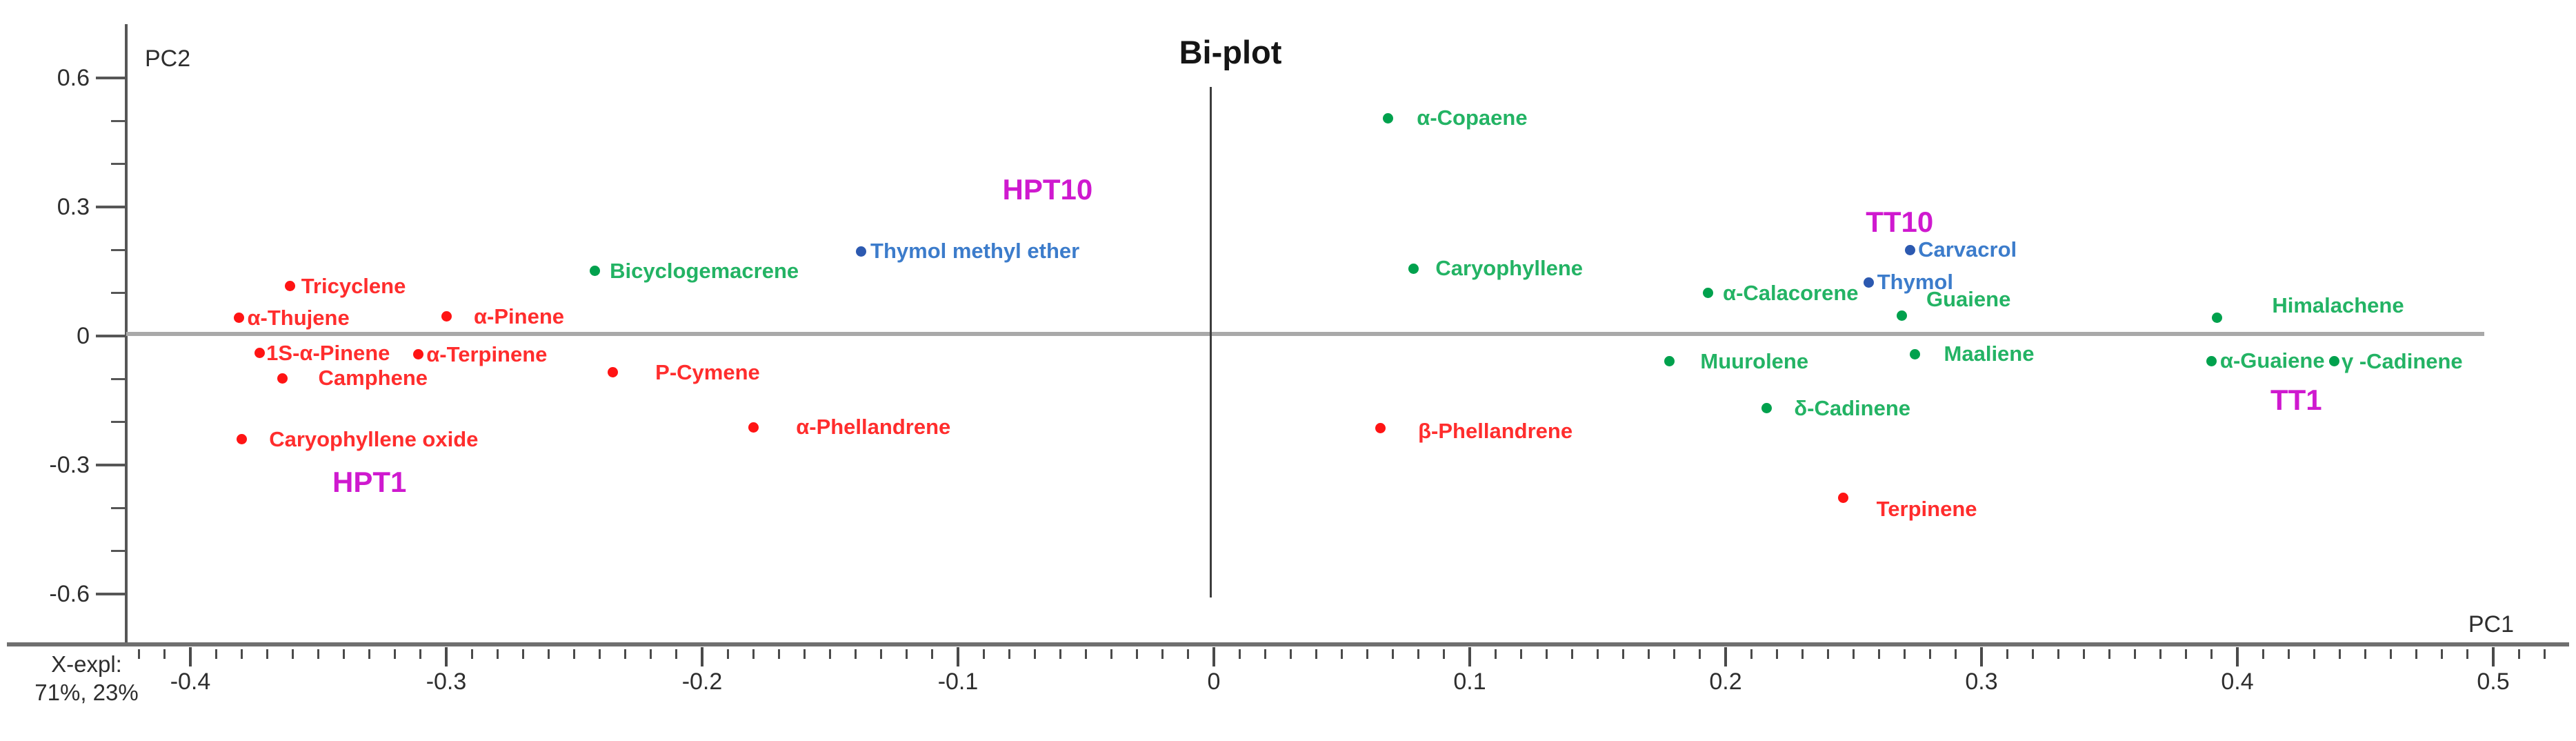 This screenshot has height=741, width=2576. Describe the element at coordinates (446, 682) in the screenshot. I see `x-tick-label: -0.3` at that location.